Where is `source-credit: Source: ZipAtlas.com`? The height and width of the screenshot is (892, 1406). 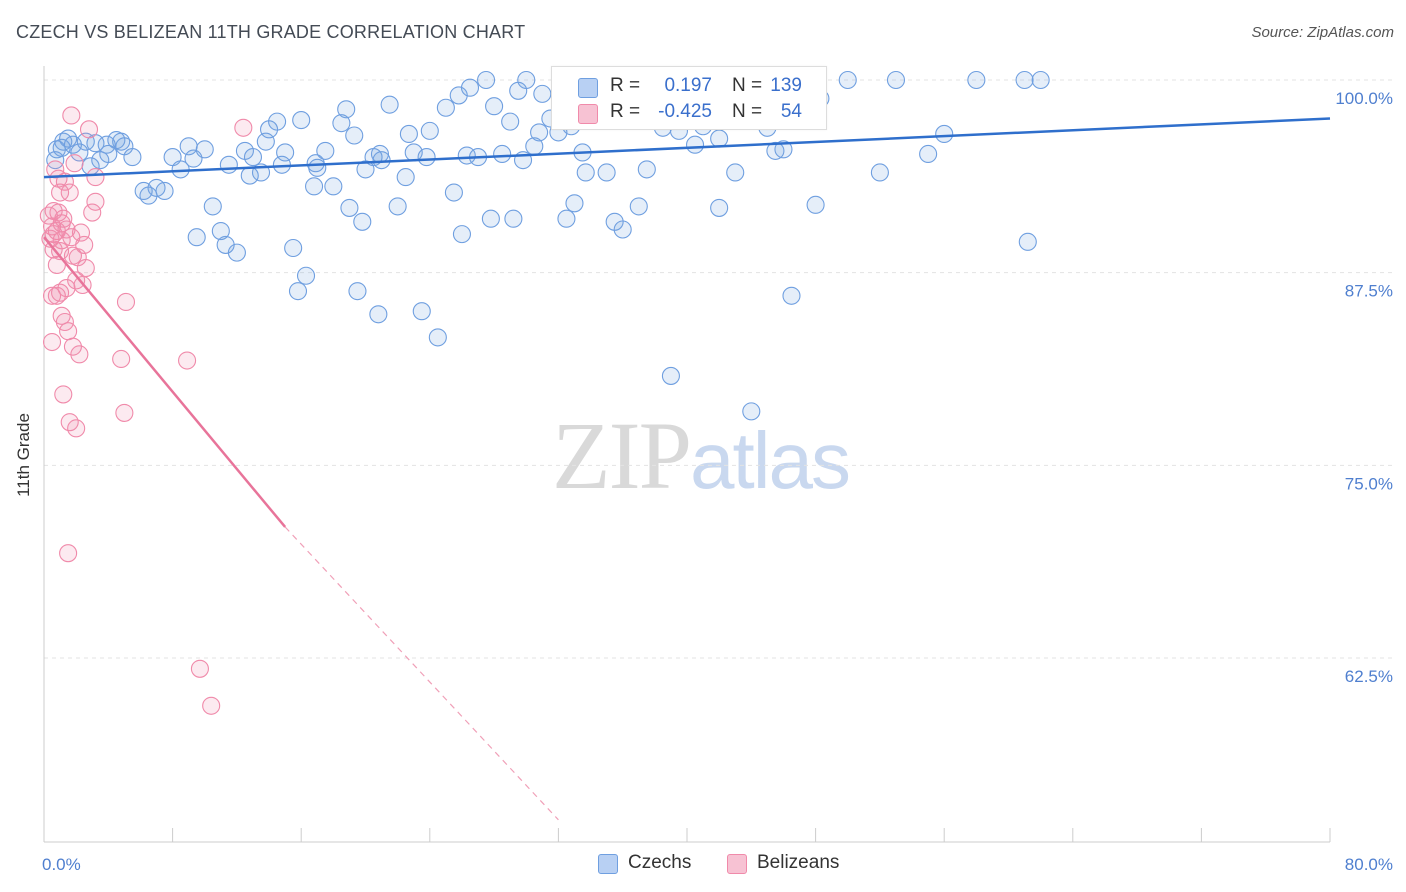 source-credit: Source: ZipAtlas.com is located at coordinates (1322, 32).